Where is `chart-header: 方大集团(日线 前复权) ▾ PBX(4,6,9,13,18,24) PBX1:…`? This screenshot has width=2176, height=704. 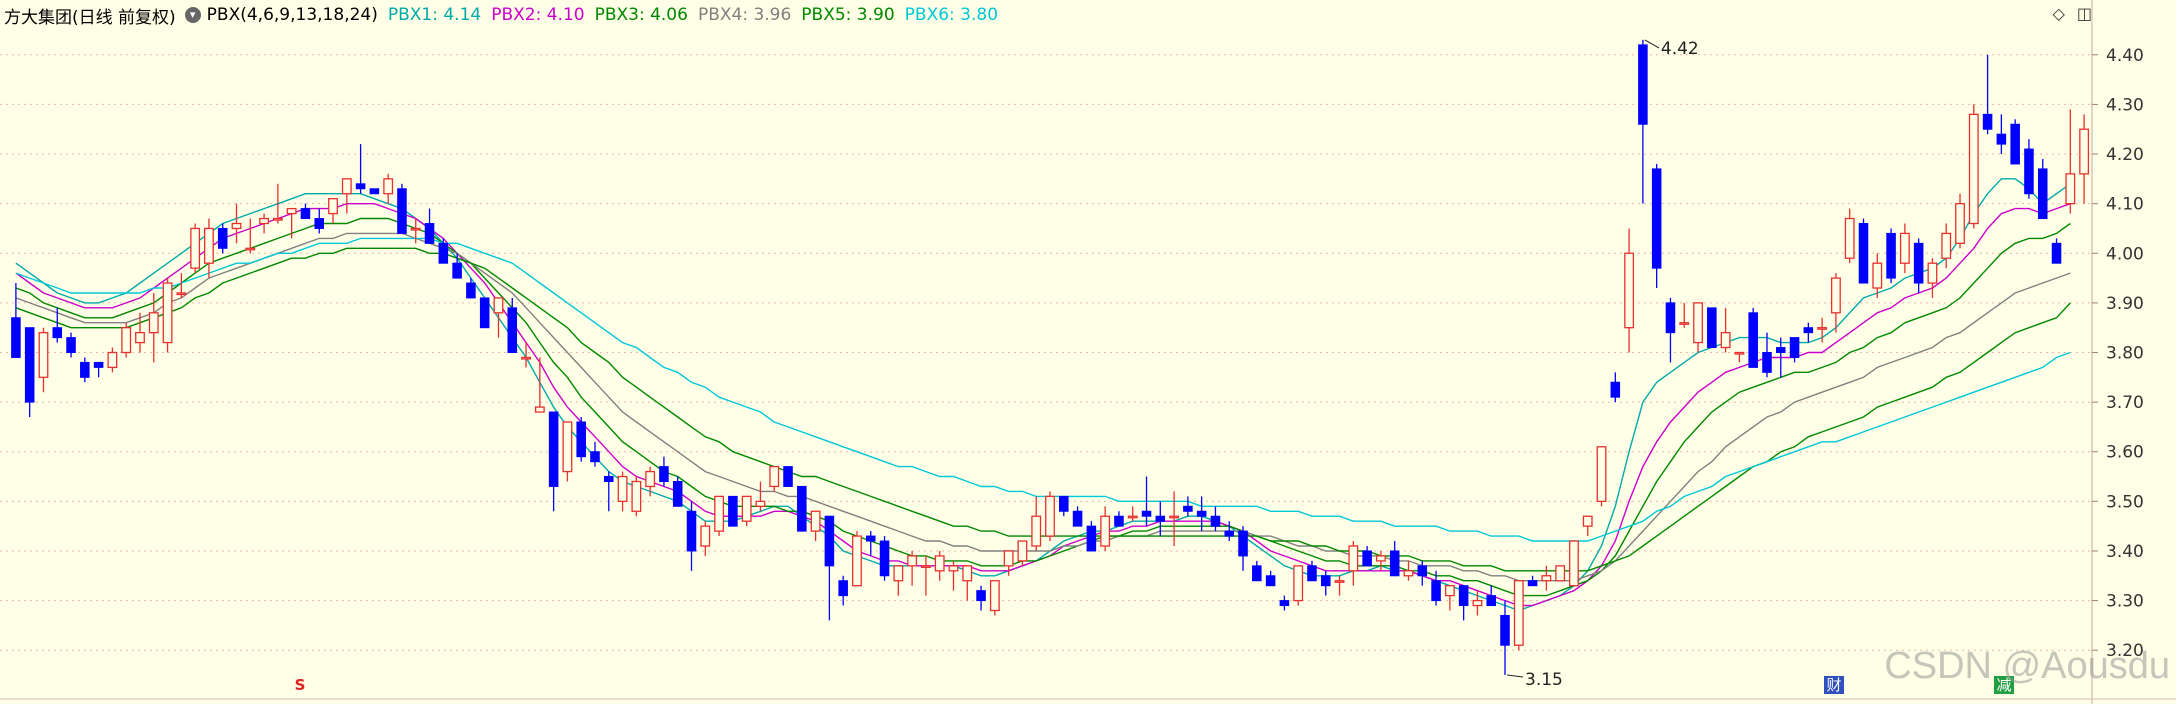
chart-header: 方大集团(日线 前复权) ▾ PBX(4,6,9,13,18,24) PBX1:… is located at coordinates (1045, 15).